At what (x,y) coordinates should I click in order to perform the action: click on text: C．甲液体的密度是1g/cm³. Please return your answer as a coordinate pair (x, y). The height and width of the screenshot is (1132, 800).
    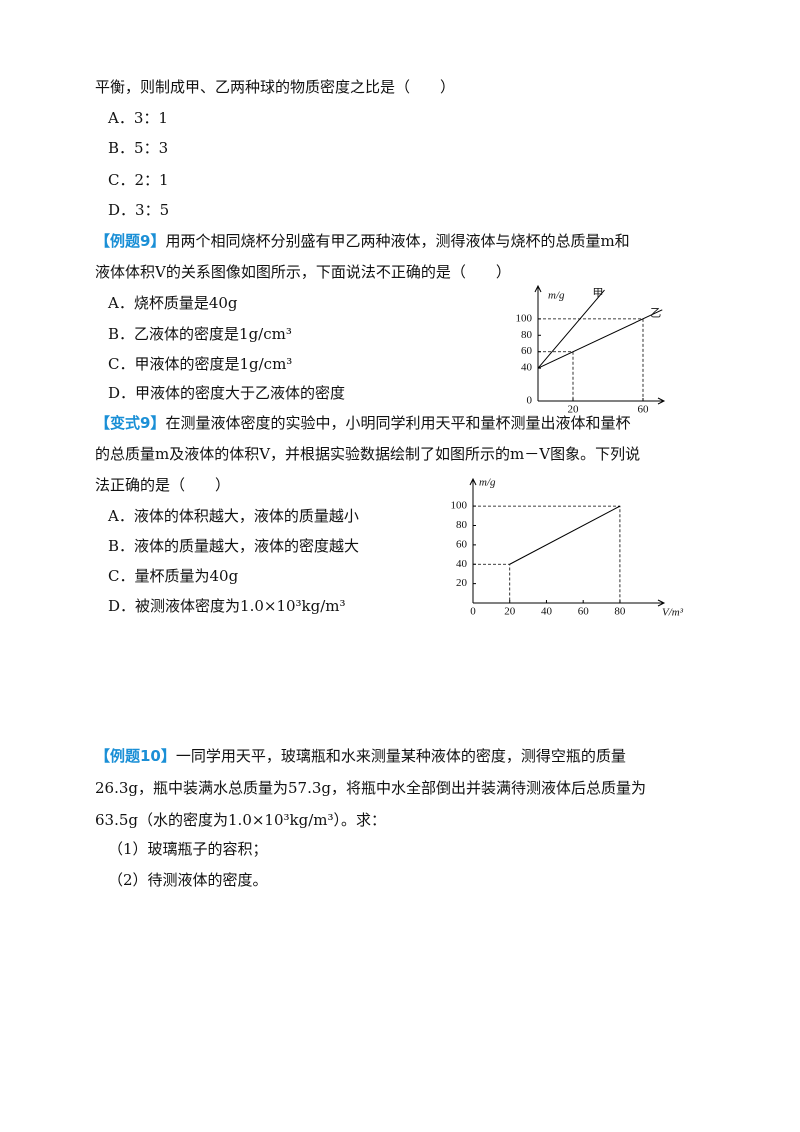
    Looking at the image, I should click on (200, 364).